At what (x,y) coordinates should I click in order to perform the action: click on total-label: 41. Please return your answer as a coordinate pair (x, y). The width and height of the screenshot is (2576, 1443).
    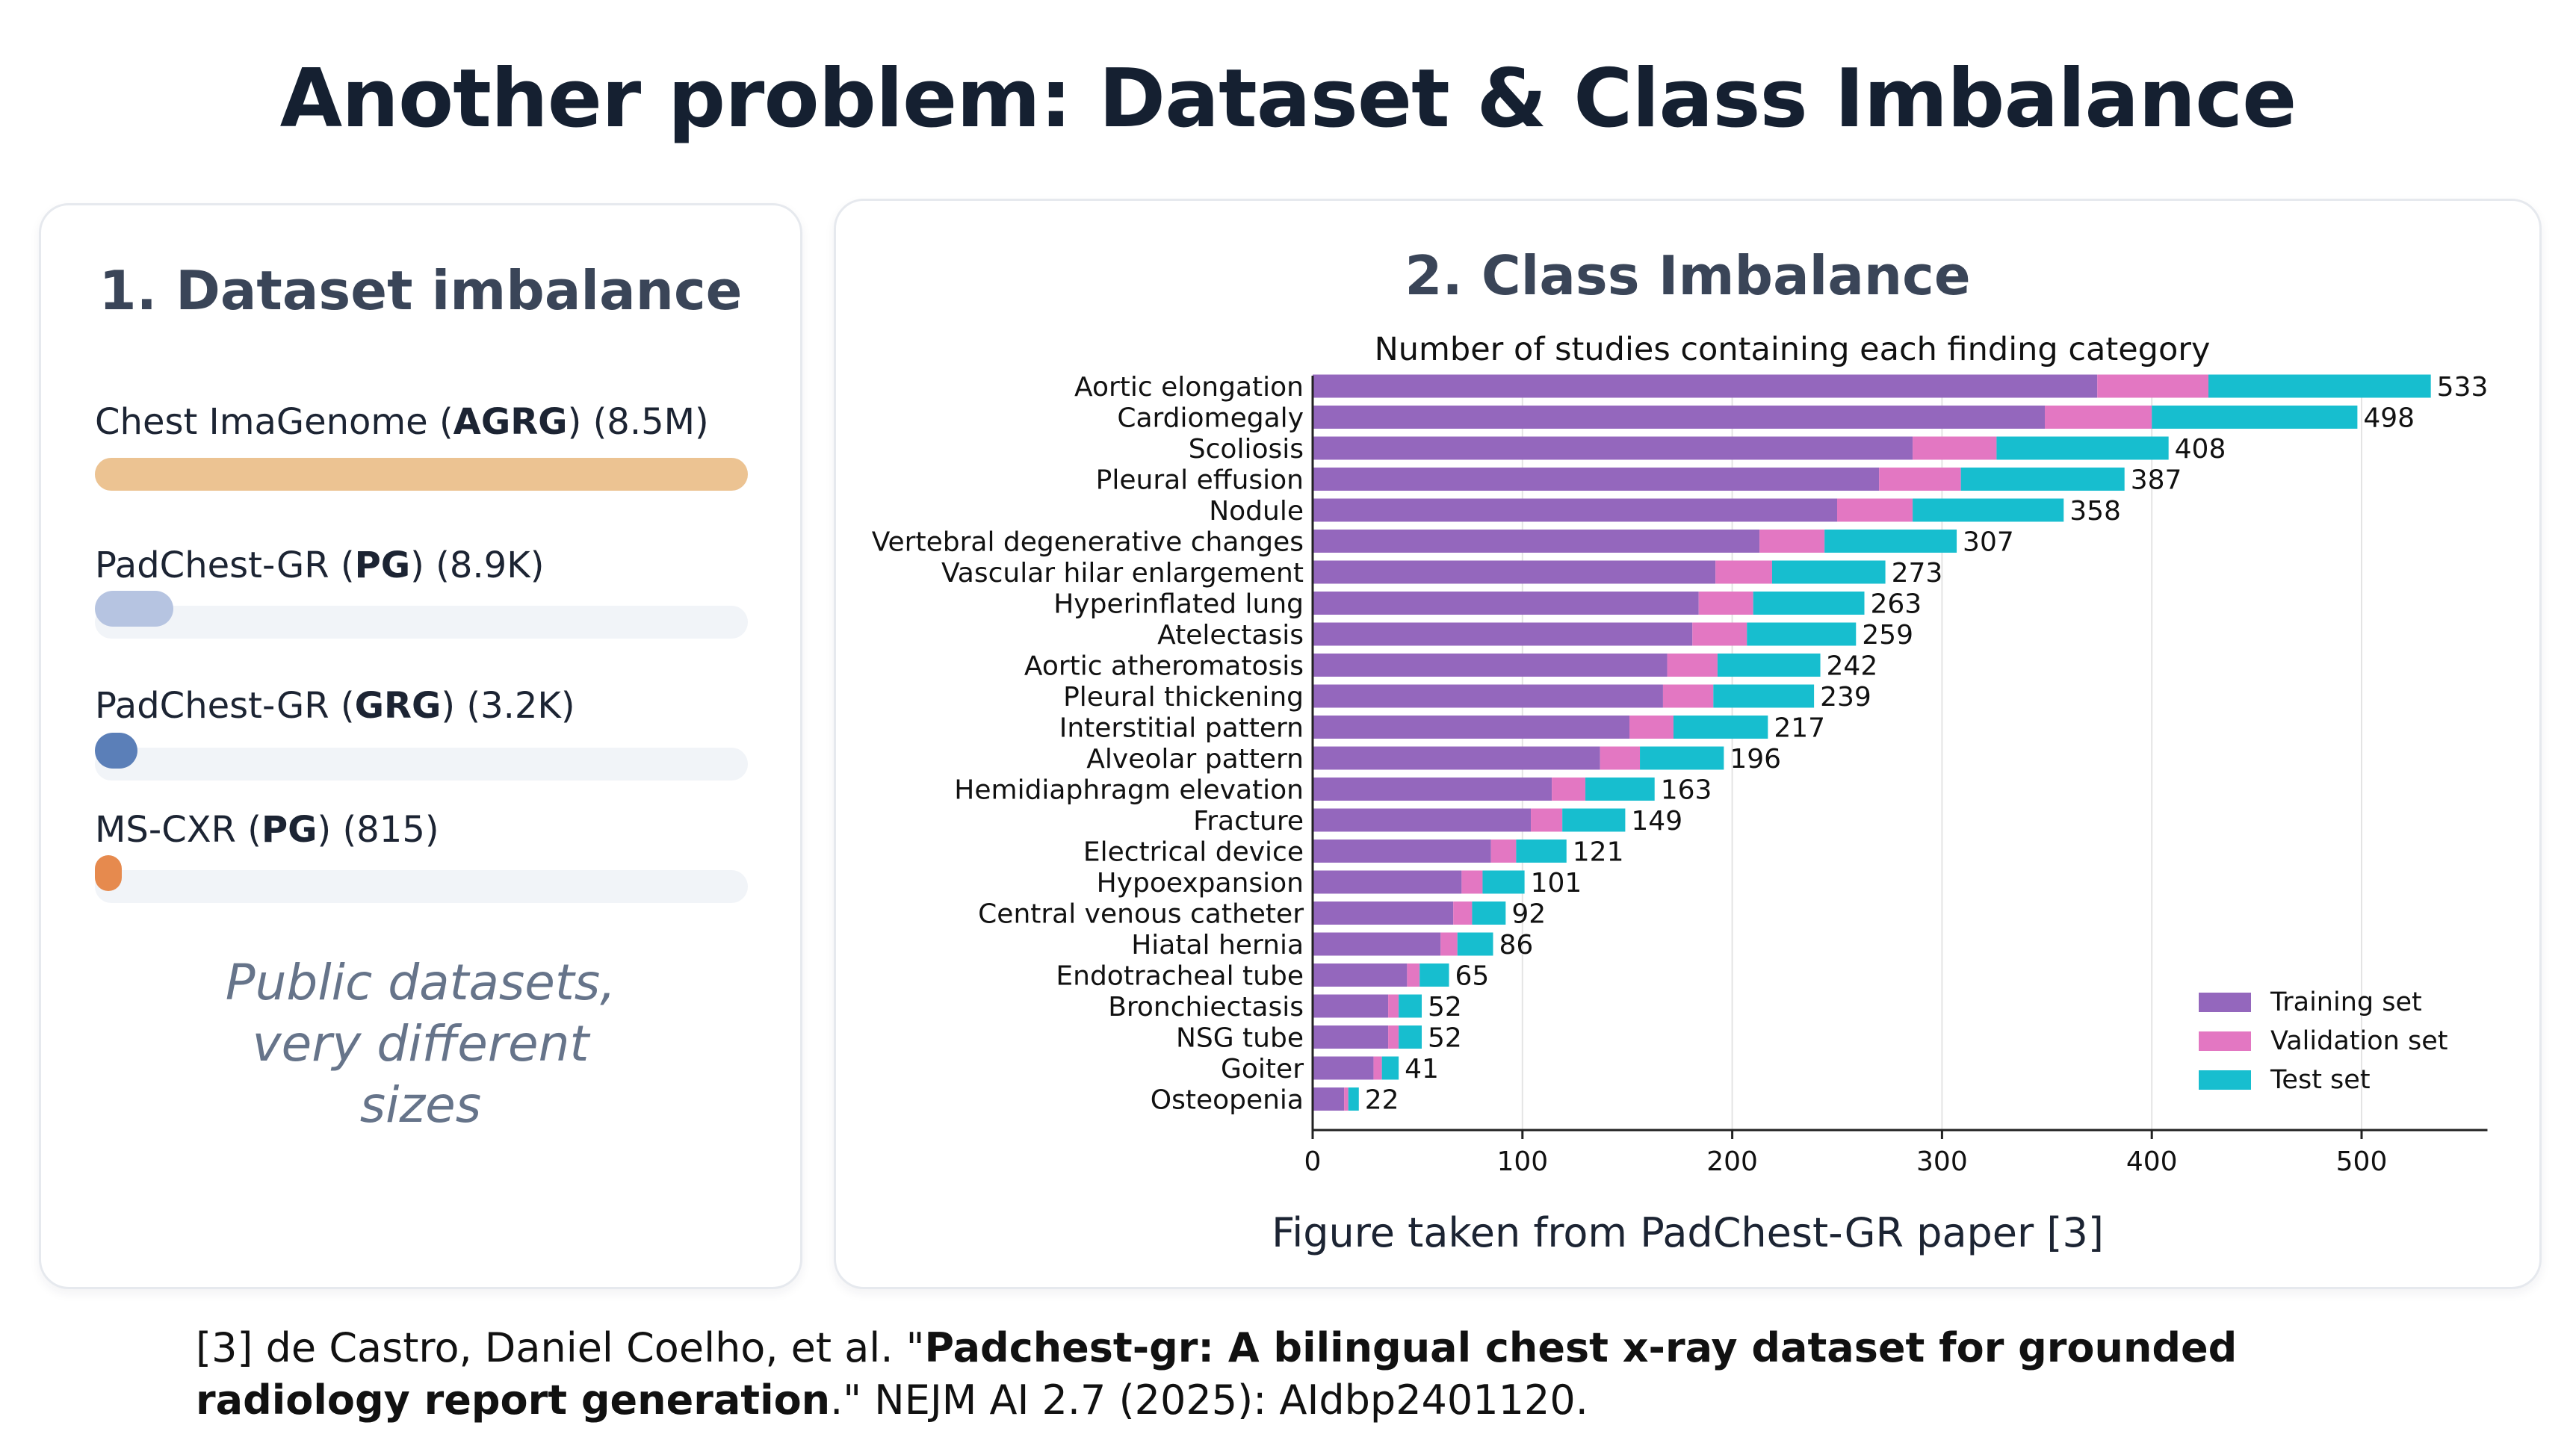
    Looking at the image, I should click on (1422, 1069).